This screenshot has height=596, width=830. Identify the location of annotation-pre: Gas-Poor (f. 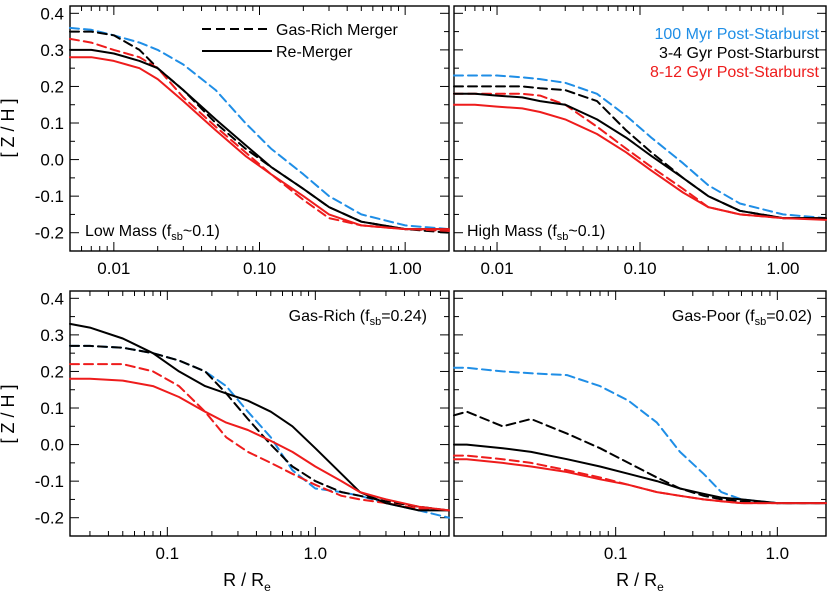
(713, 316).